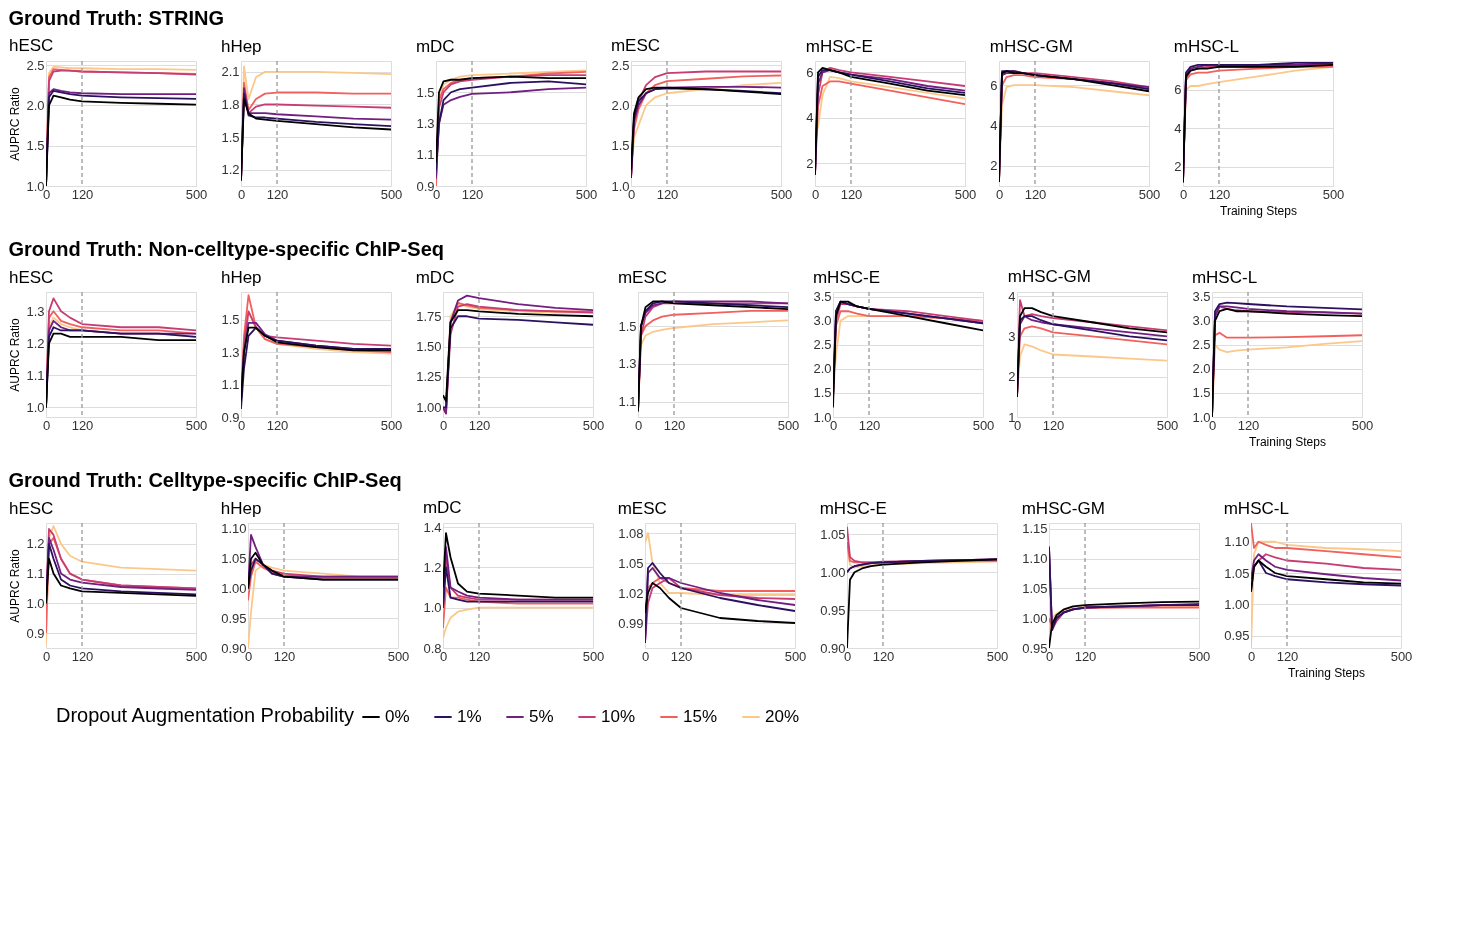 This screenshot has height=926, width=1457. Describe the element at coordinates (1287, 441) in the screenshot. I see `x-axis-title: Training Steps` at that location.